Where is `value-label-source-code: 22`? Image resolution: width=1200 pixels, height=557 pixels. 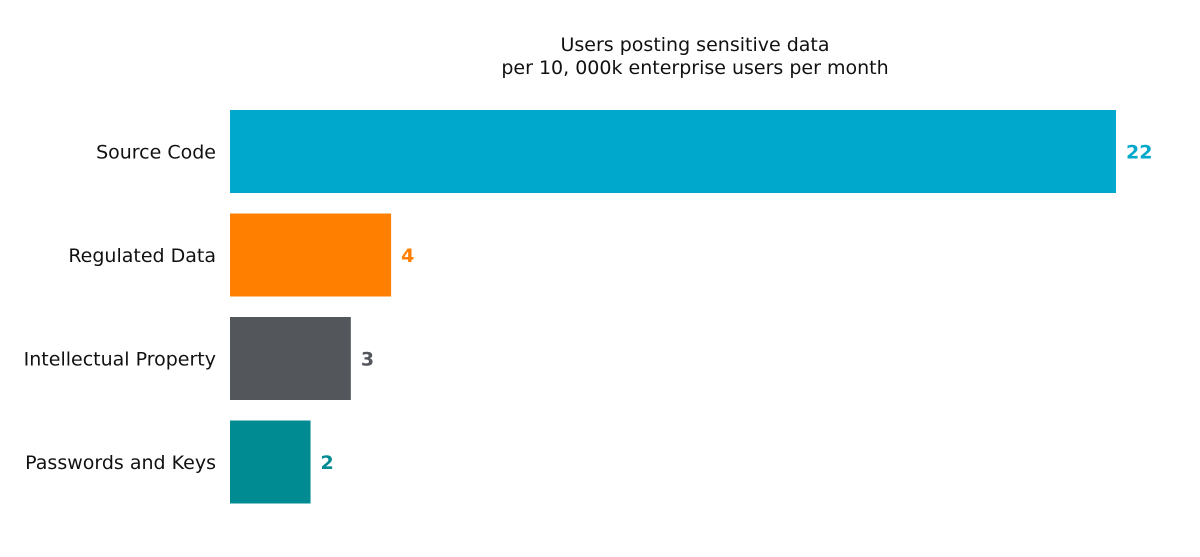
value-label-source-code: 22 is located at coordinates (1139, 153).